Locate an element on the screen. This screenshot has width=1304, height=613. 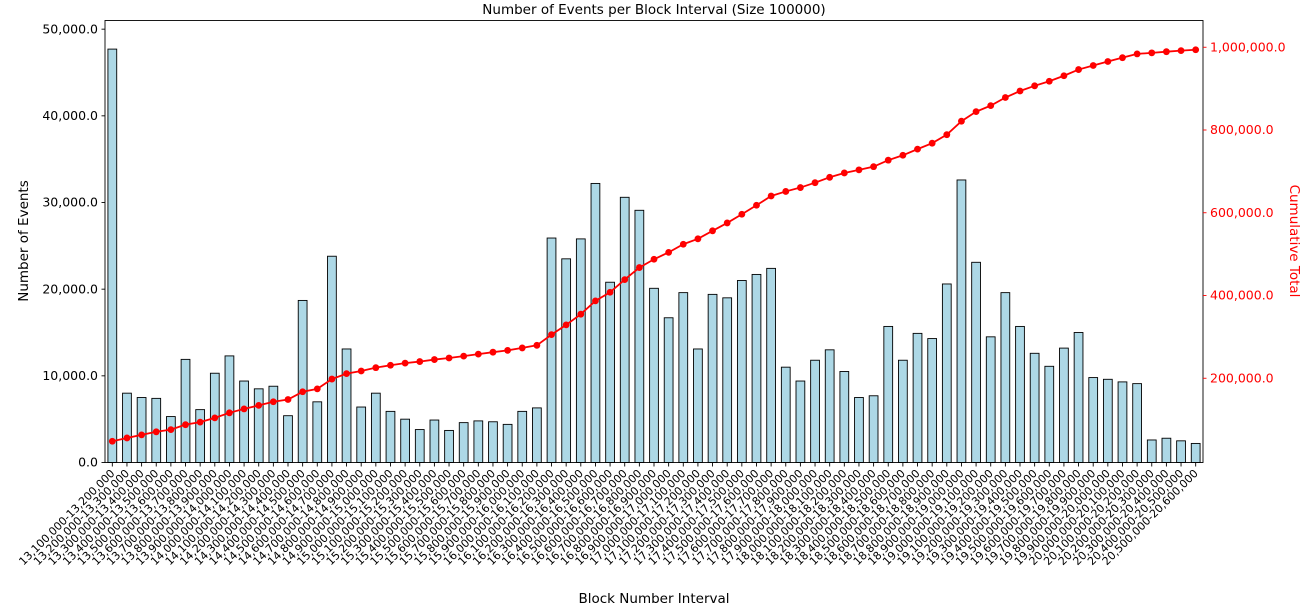
left-tick-label: 10,000.0 is located at coordinates (70, 375).